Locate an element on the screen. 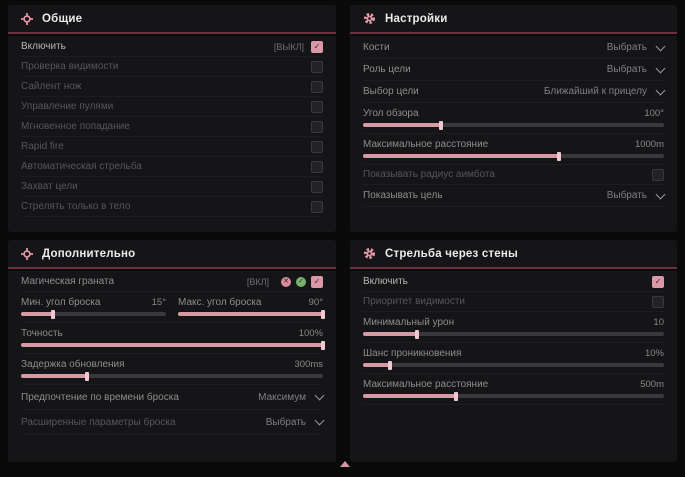  slider-value: 90° is located at coordinates (315, 302).